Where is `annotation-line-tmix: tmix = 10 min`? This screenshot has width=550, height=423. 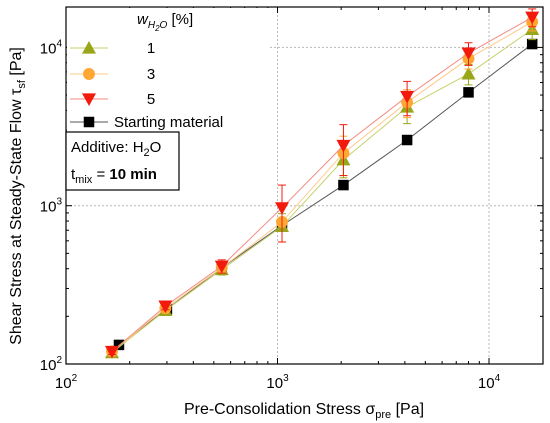
annotation-line-tmix: tmix = 10 min is located at coordinates (114, 176).